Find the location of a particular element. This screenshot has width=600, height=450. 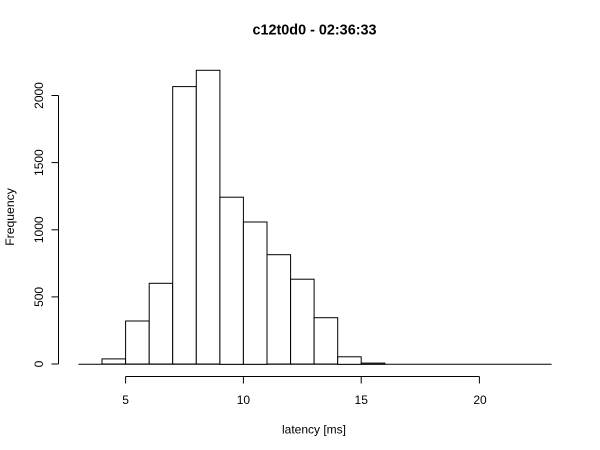

svg-text: 1500 is located at coordinates (39, 162).